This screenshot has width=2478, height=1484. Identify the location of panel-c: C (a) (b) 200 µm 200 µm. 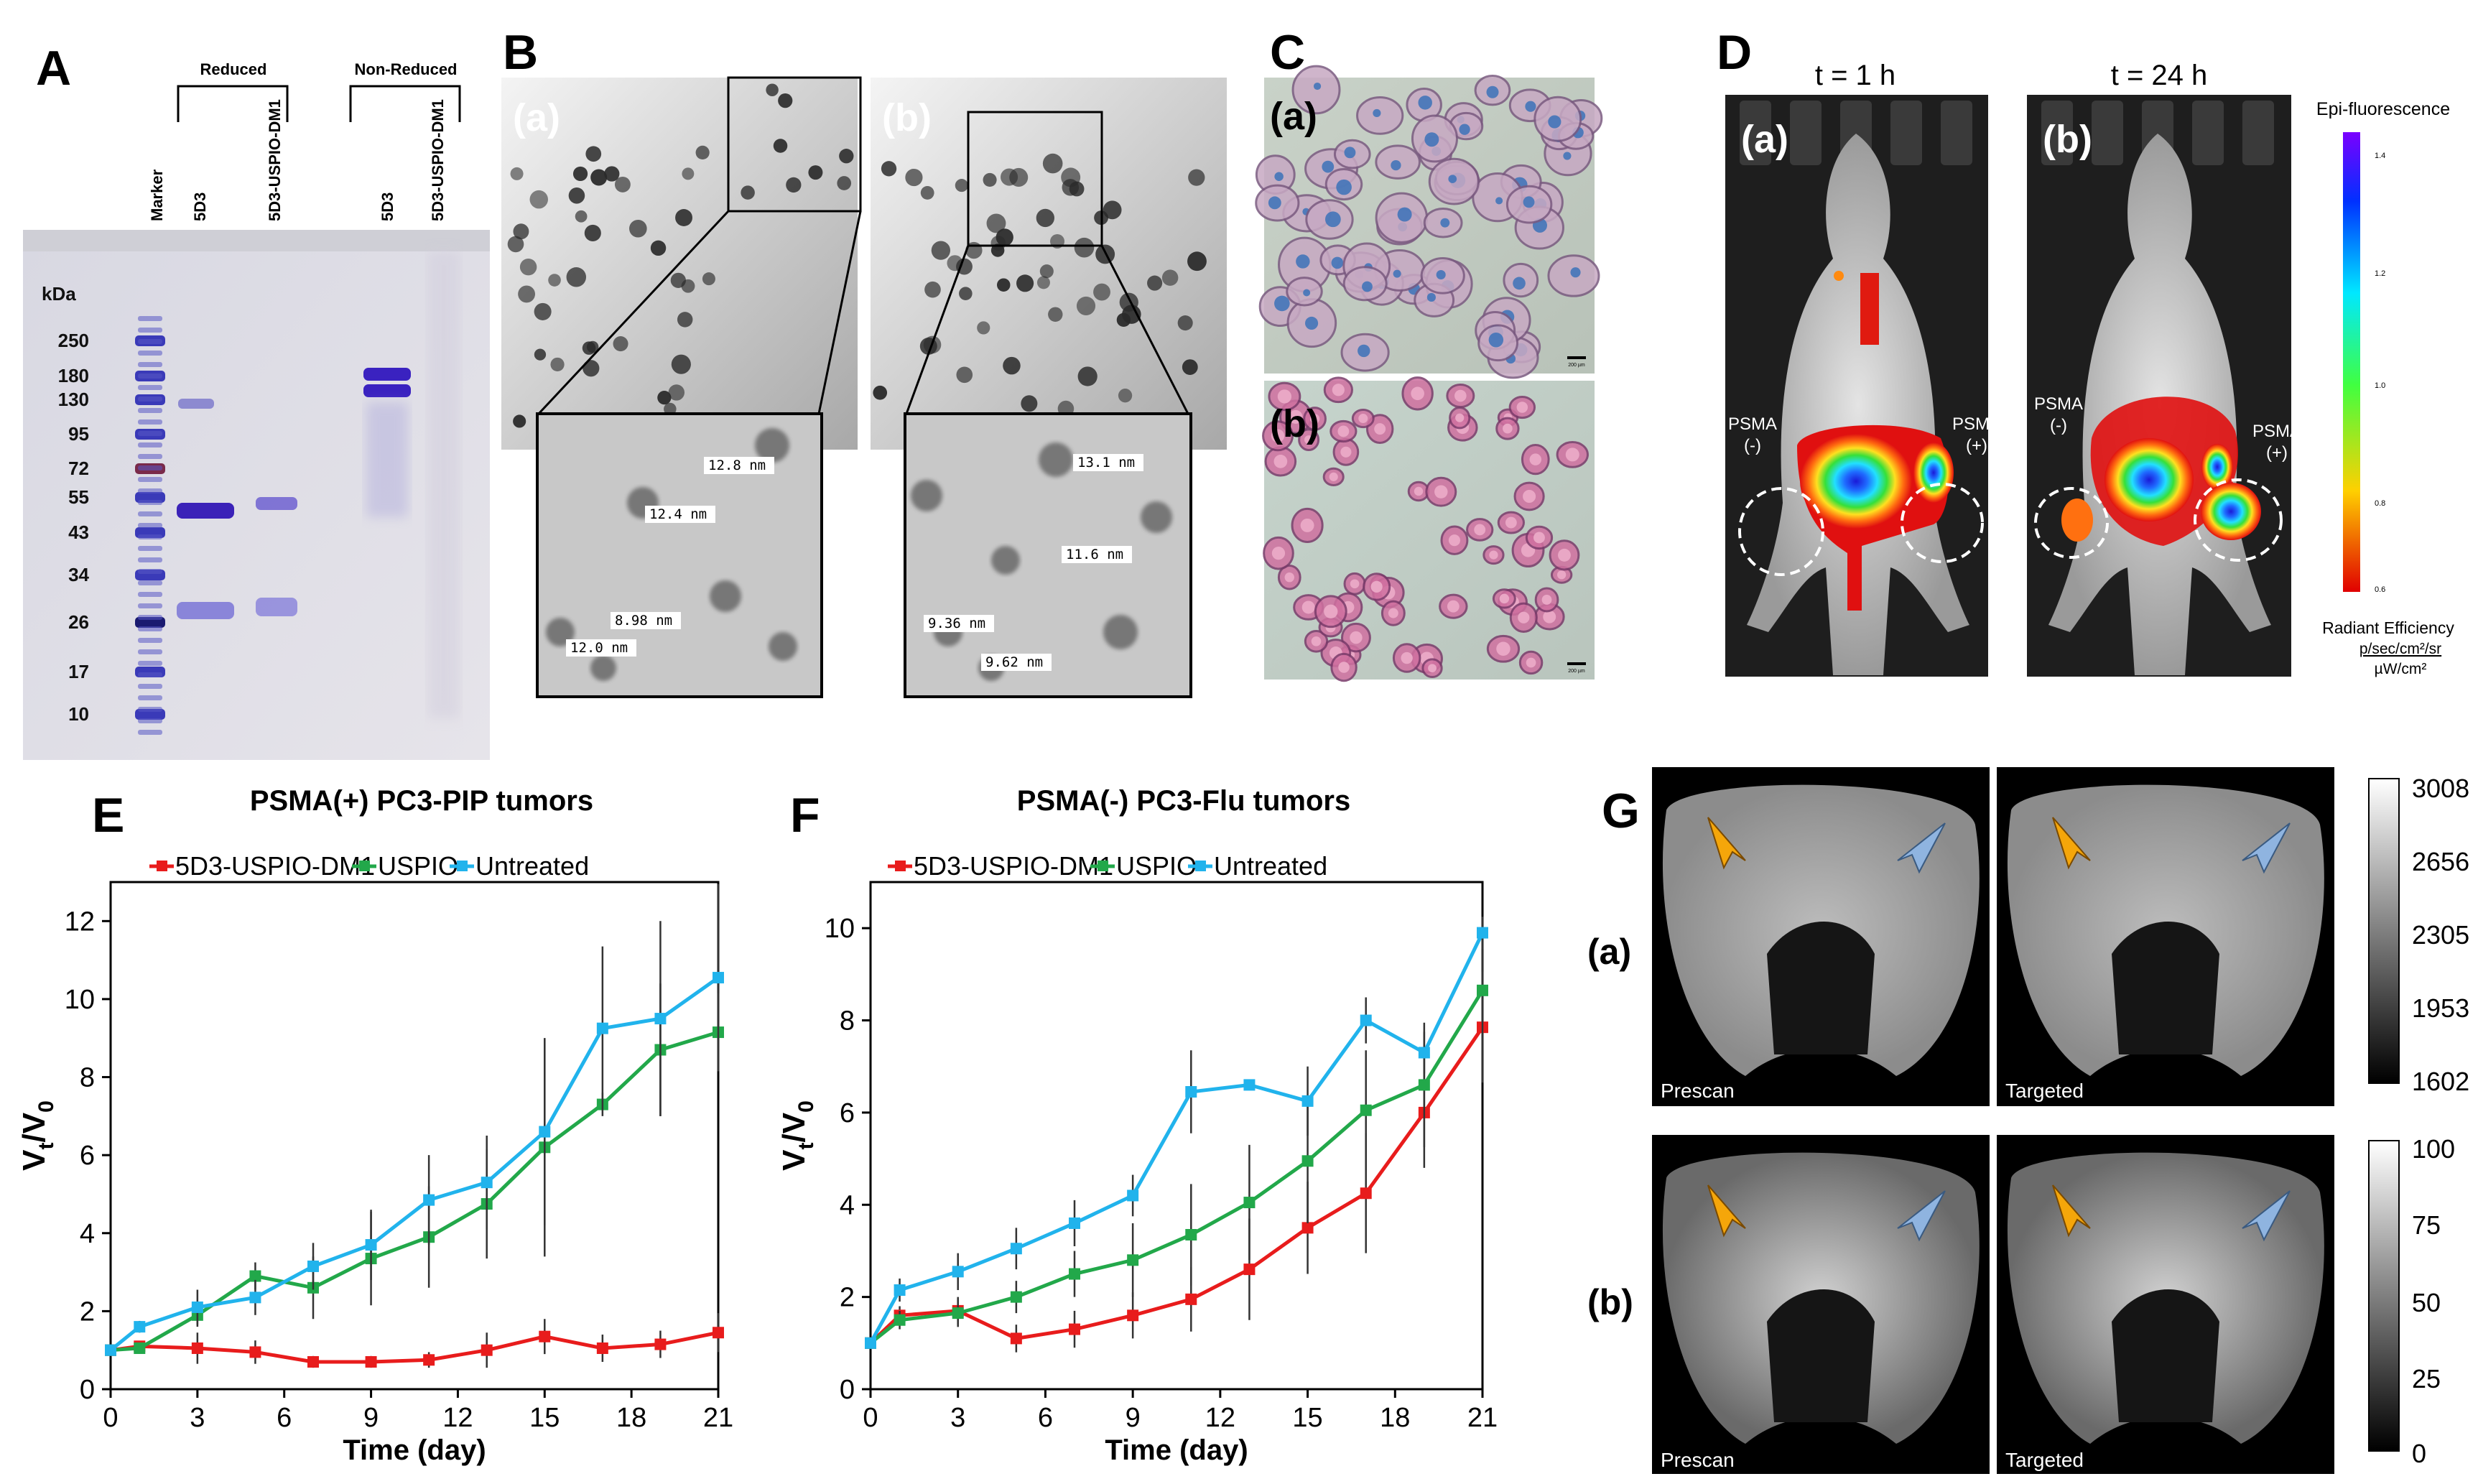
(1429, 353).